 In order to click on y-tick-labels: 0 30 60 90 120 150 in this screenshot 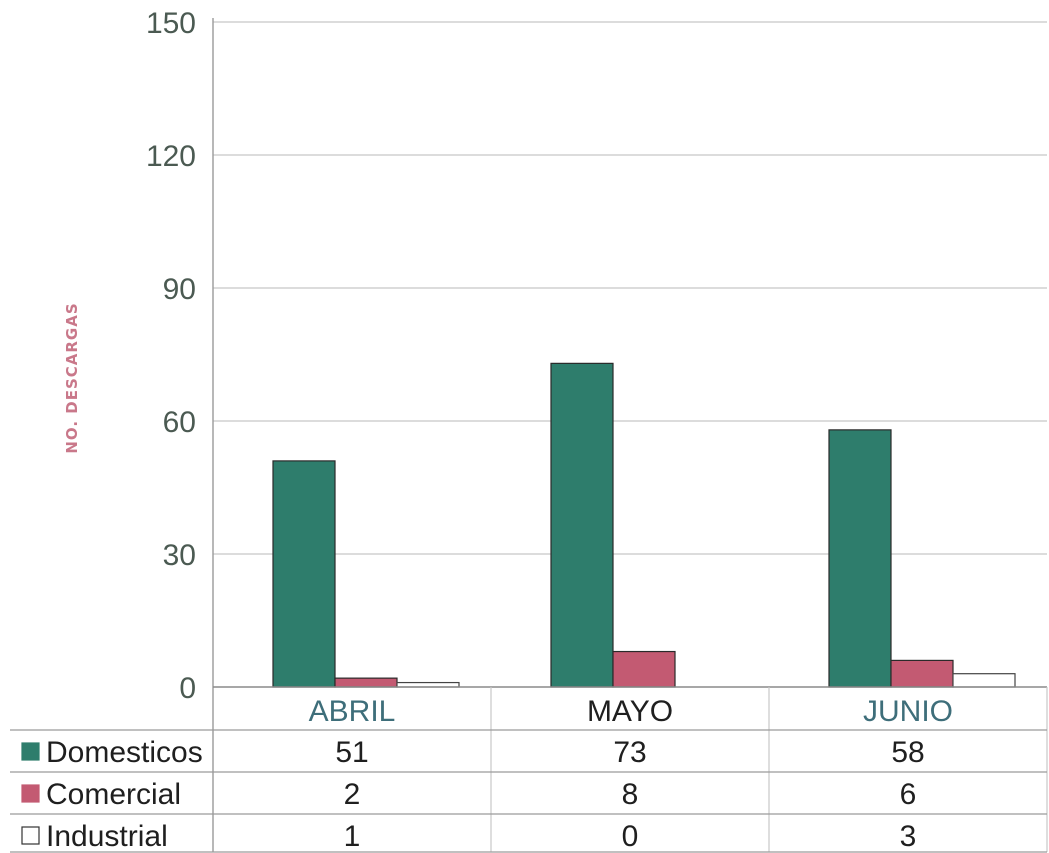, I will do `click(171, 356)`.